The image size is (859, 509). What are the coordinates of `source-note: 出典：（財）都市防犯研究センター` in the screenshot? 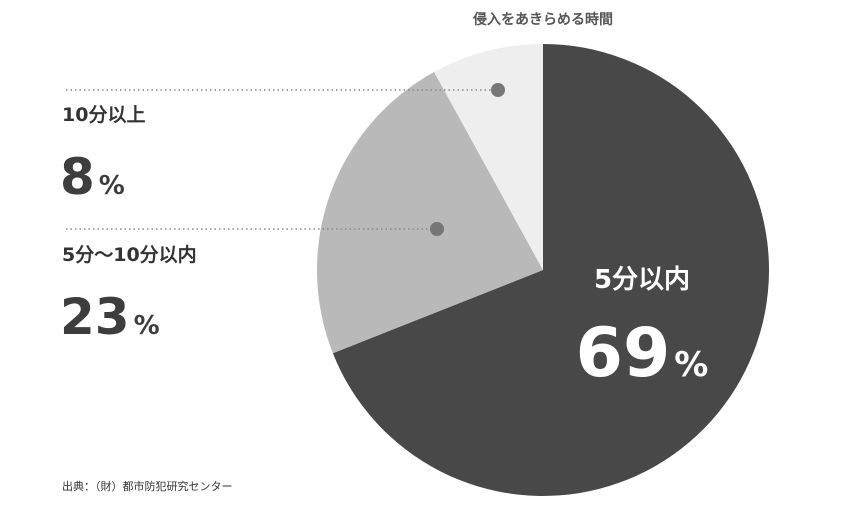 It's located at (147, 486).